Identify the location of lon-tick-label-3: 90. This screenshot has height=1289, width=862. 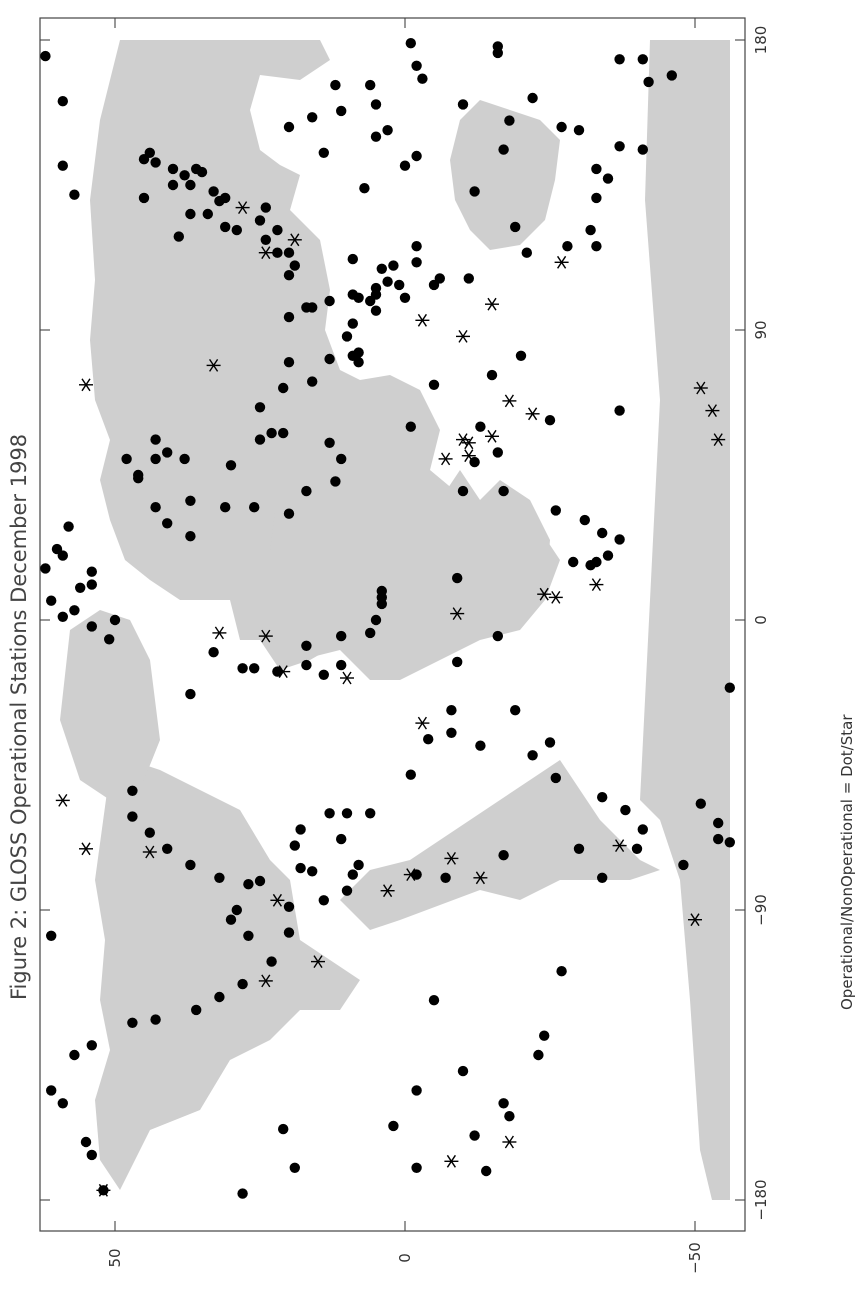
(761, 329).